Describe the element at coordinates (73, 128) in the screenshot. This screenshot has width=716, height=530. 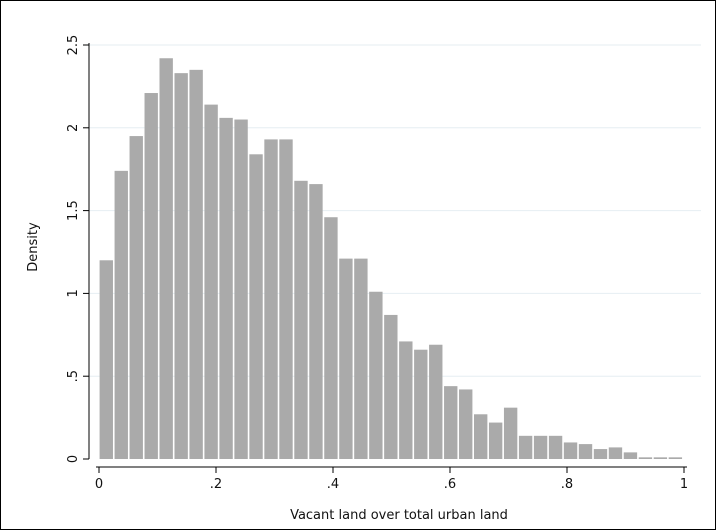
I see `y-tick-label: 2` at that location.